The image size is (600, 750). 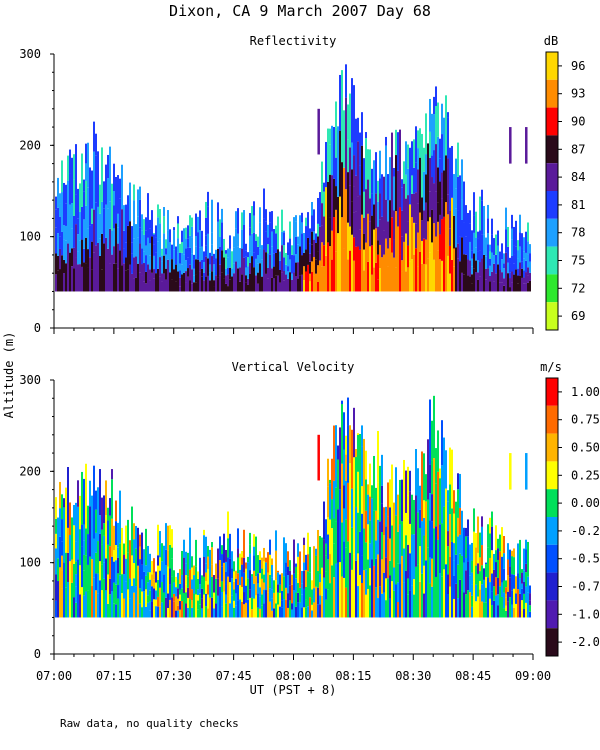 What do you see at coordinates (578, 122) in the screenshot?
I see `colorbar-tick-label: 90` at bounding box center [578, 122].